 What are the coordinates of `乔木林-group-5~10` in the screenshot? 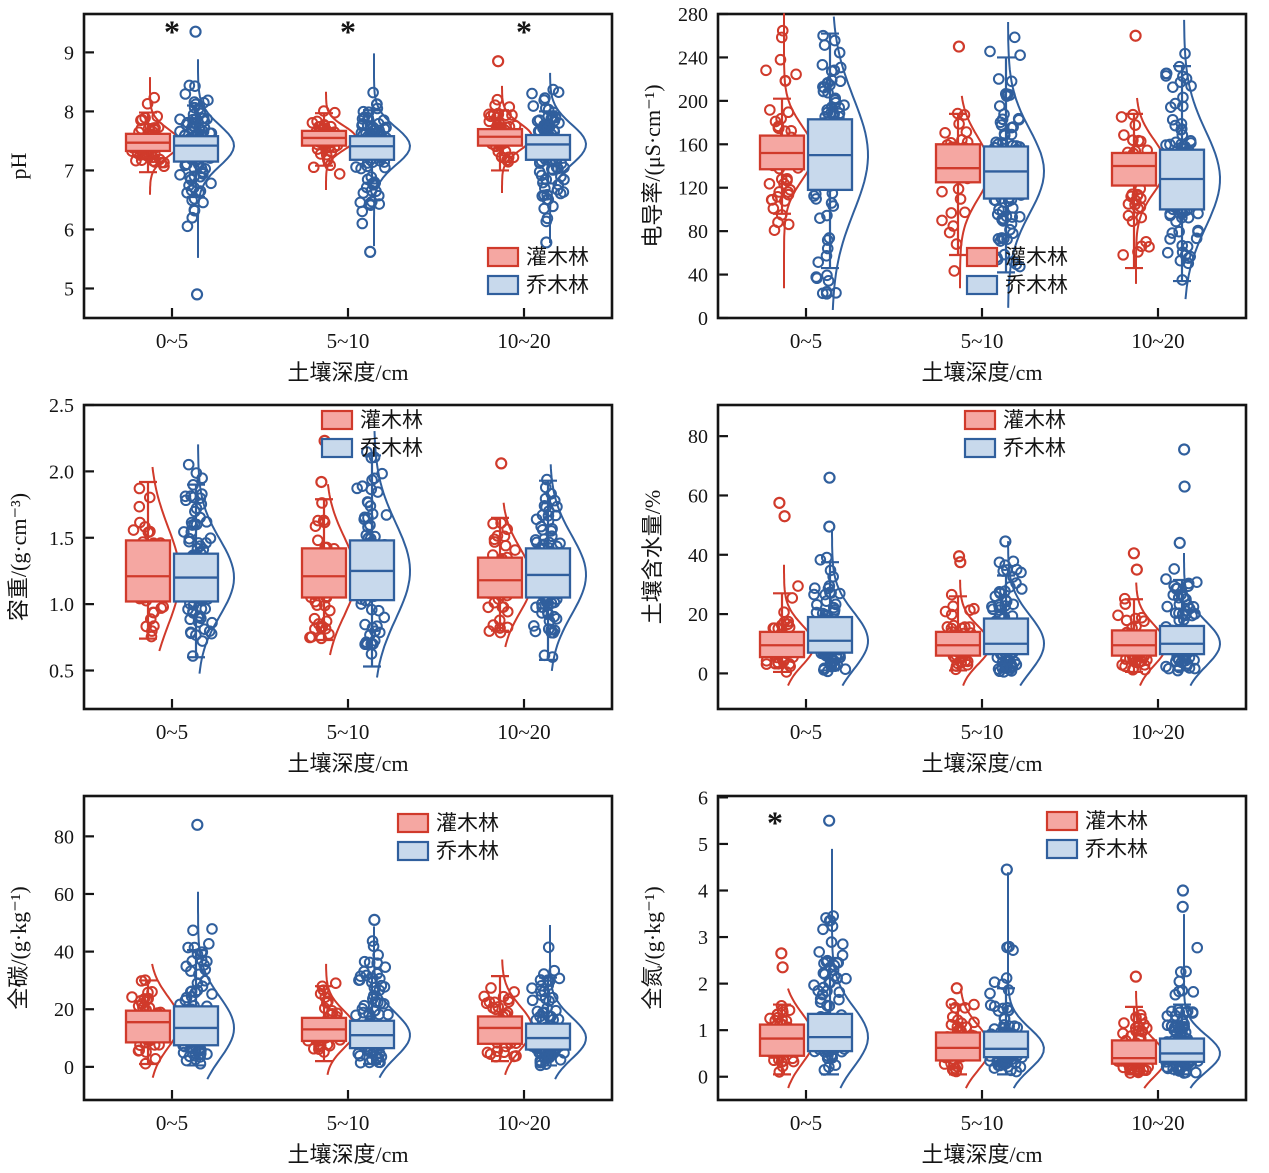 It's located at (379, 996).